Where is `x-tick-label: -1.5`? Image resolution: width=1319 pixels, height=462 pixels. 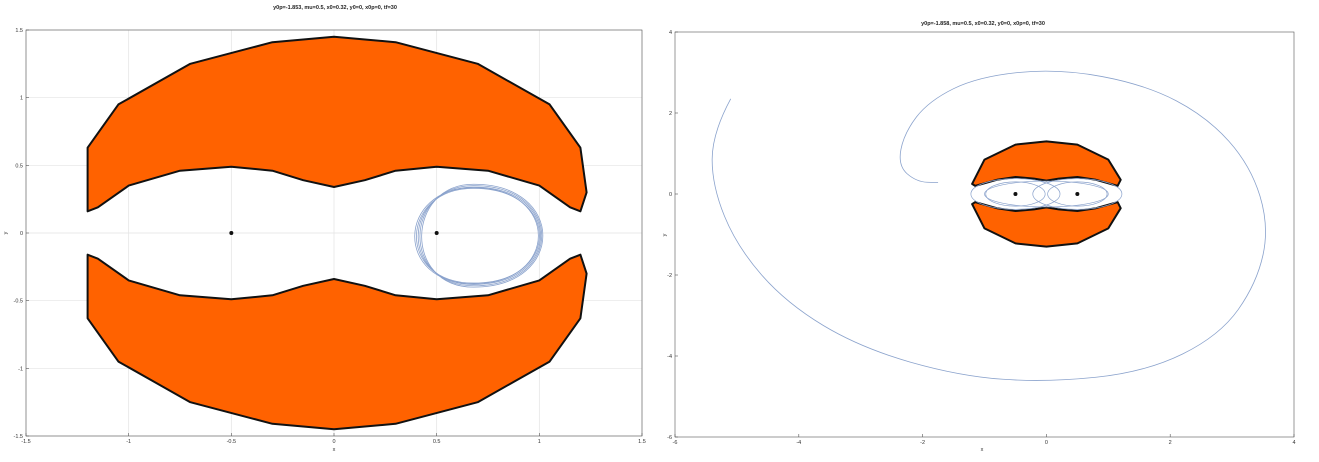
x-tick-label: -1.5 is located at coordinates (25, 442).